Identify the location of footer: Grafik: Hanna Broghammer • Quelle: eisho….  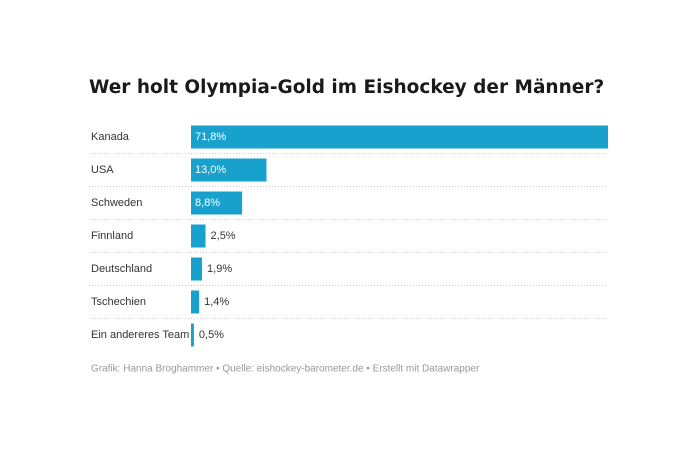
(285, 369).